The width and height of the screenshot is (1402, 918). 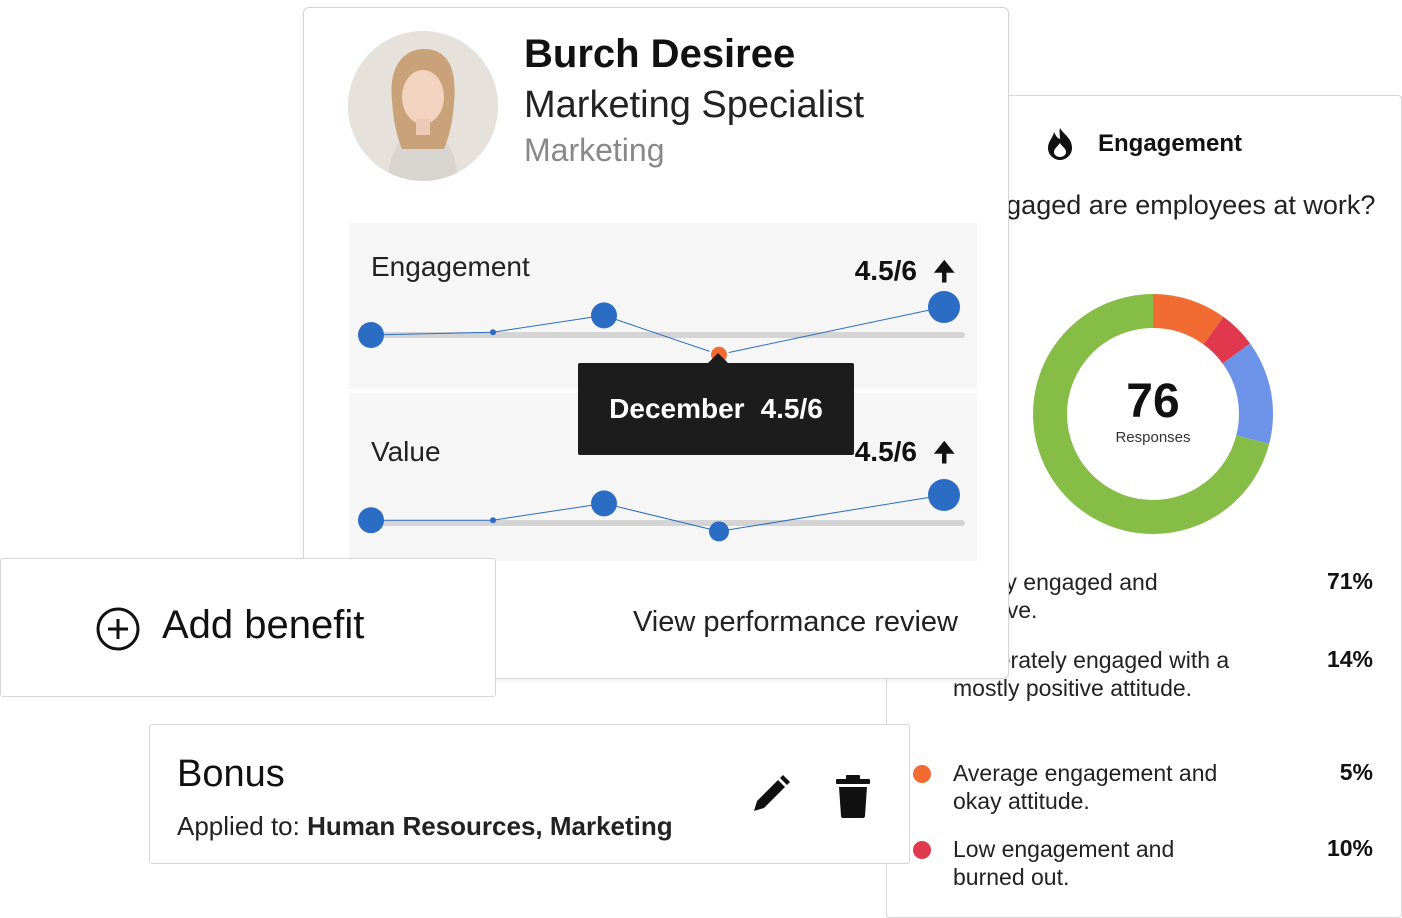 I want to click on chart-tooltip: December 4.5/6, so click(x=716, y=404).